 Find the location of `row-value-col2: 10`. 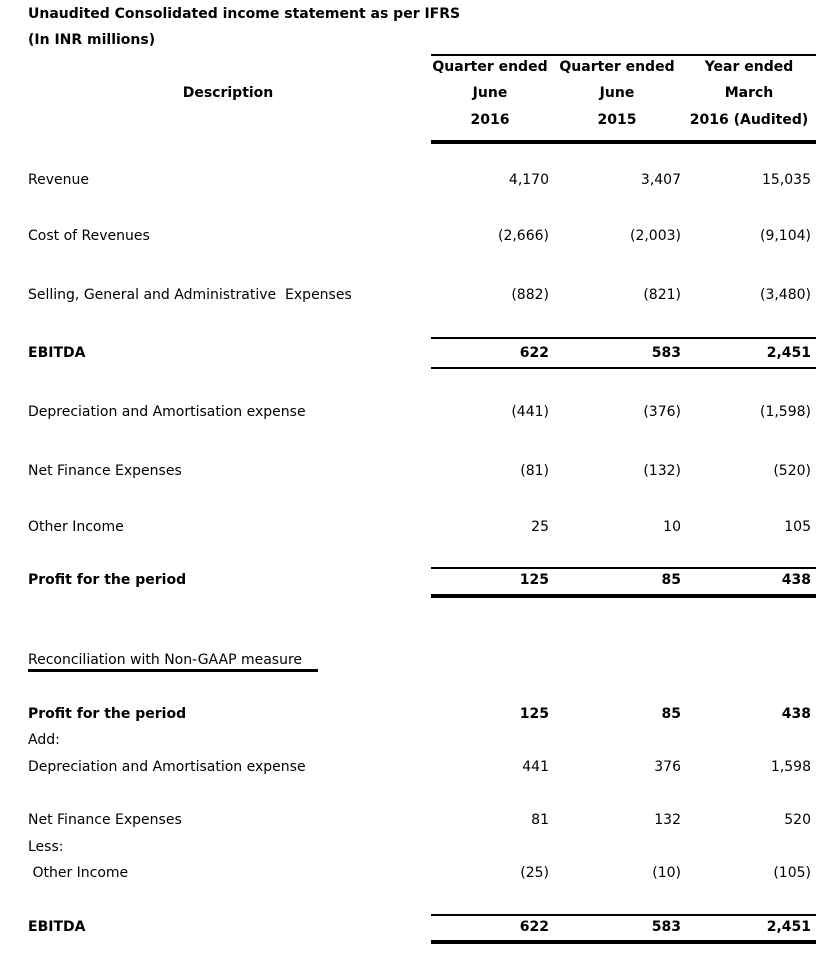

row-value-col2: 10 is located at coordinates (672, 527).